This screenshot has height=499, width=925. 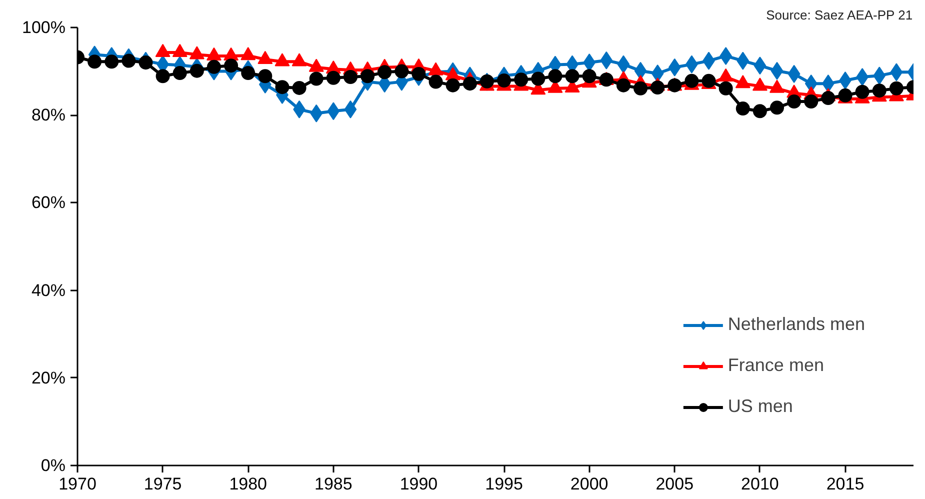 What do you see at coordinates (53, 465) in the screenshot?
I see `y-tick-label: 0%` at bounding box center [53, 465].